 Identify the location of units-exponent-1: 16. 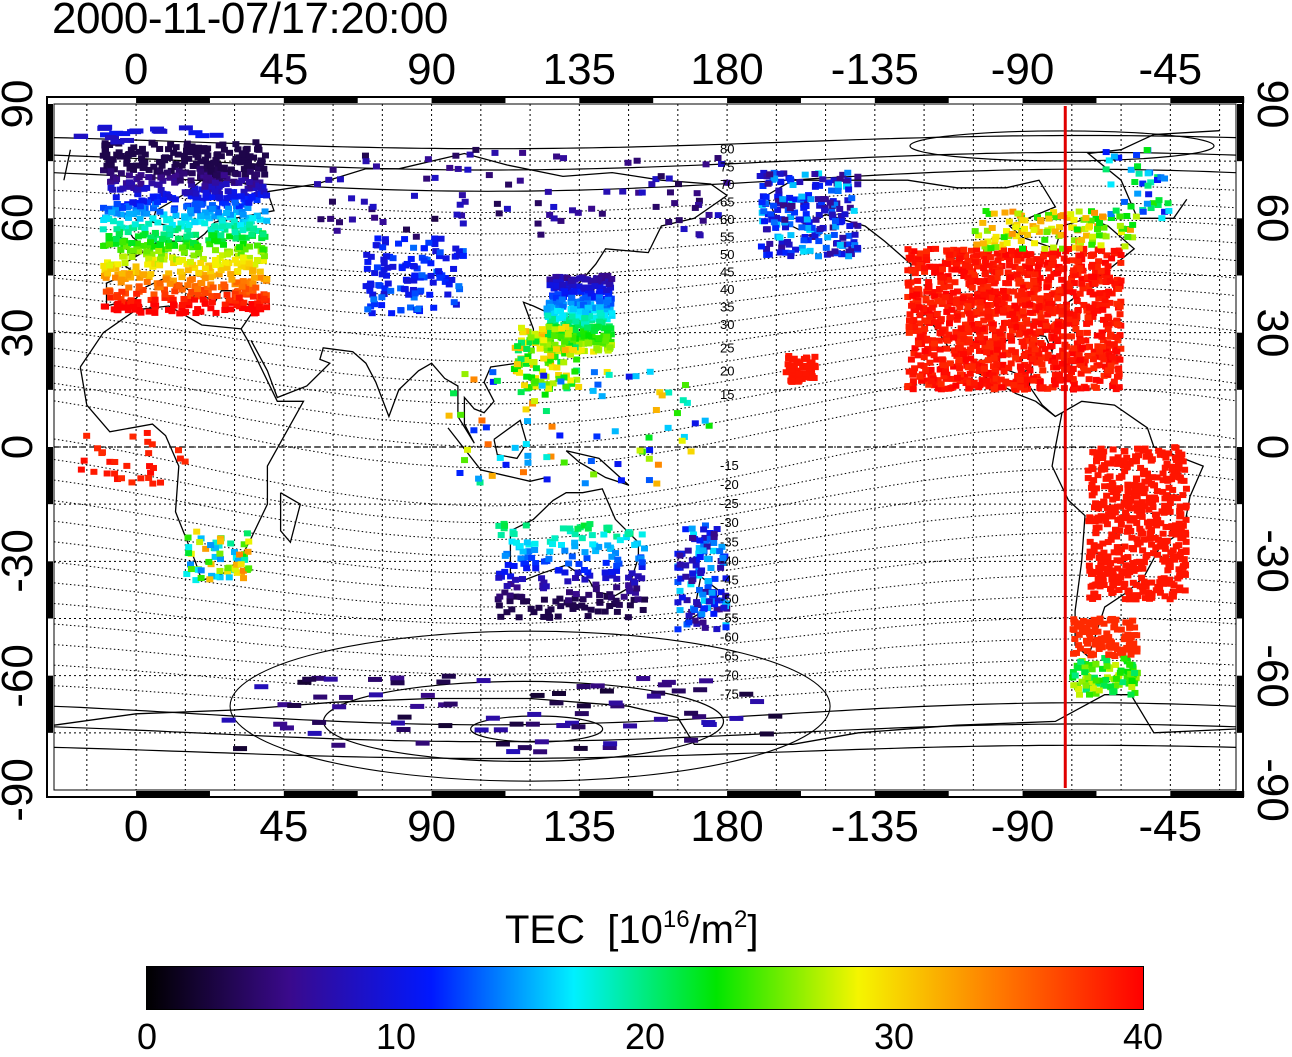
(676, 919).